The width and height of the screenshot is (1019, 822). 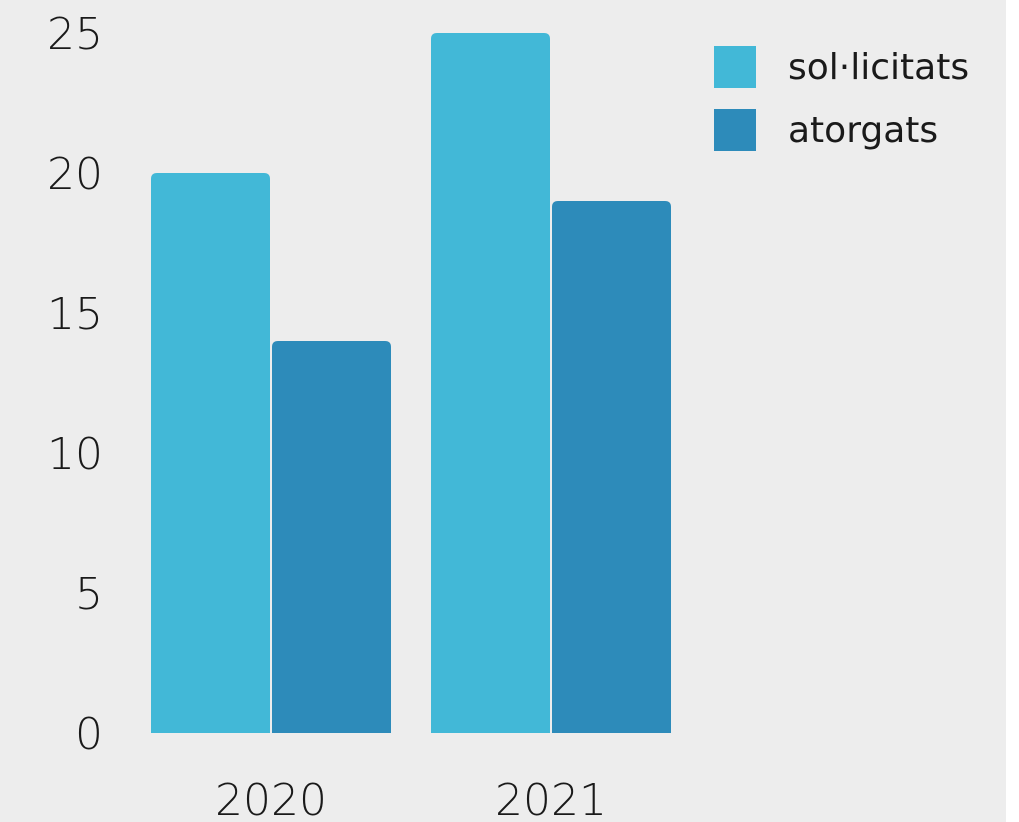 What do you see at coordinates (75, 384) in the screenshot?
I see `y-axis-ticks: 0 5 10 15 20 25` at bounding box center [75, 384].